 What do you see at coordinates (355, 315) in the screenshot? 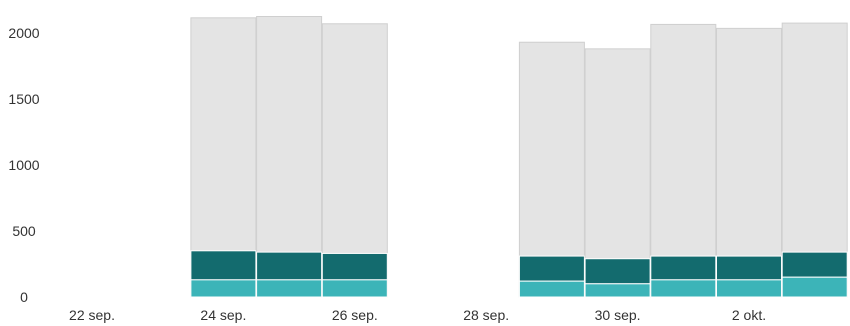
I see `x-tick-label: 26 sep.` at bounding box center [355, 315].